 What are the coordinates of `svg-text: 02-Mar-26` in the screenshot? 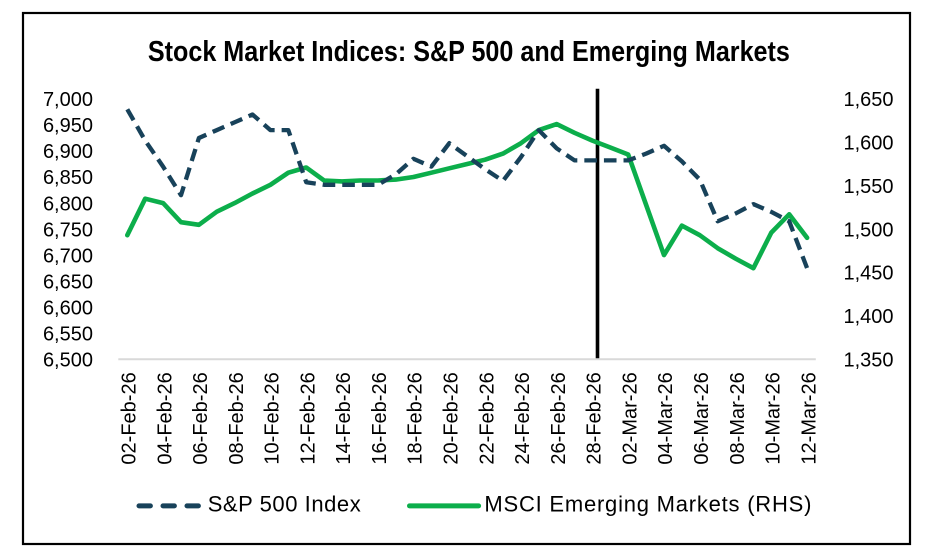 It's located at (630, 418).